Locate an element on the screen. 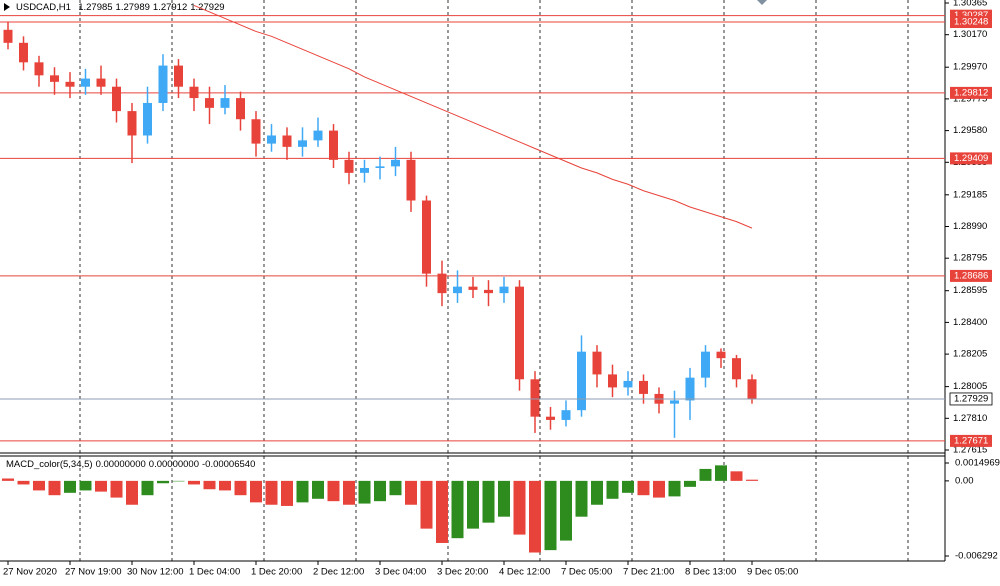  symbol-title: USDCAD,H1 1.27985 1.27989 1.27912 1.27929 is located at coordinates (120, 7).